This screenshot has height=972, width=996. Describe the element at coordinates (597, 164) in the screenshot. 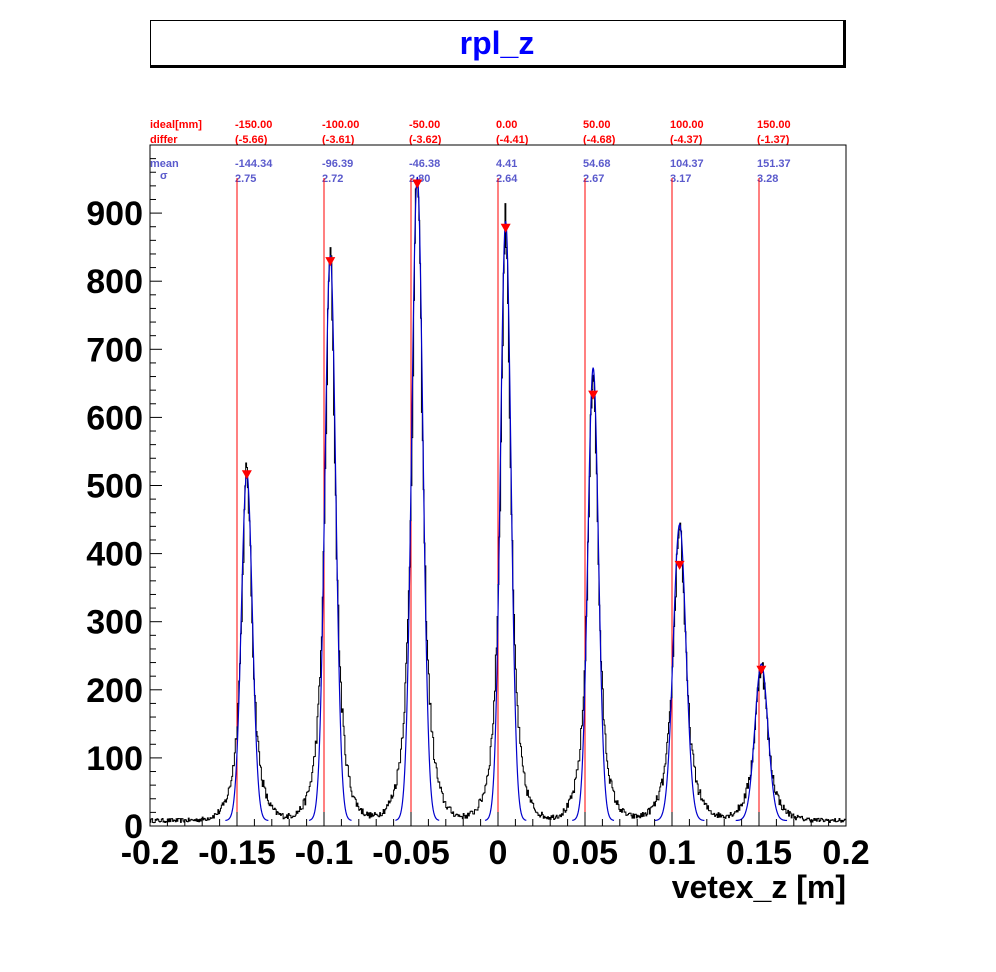

I see `annotation-mean-4: 54.68` at that location.